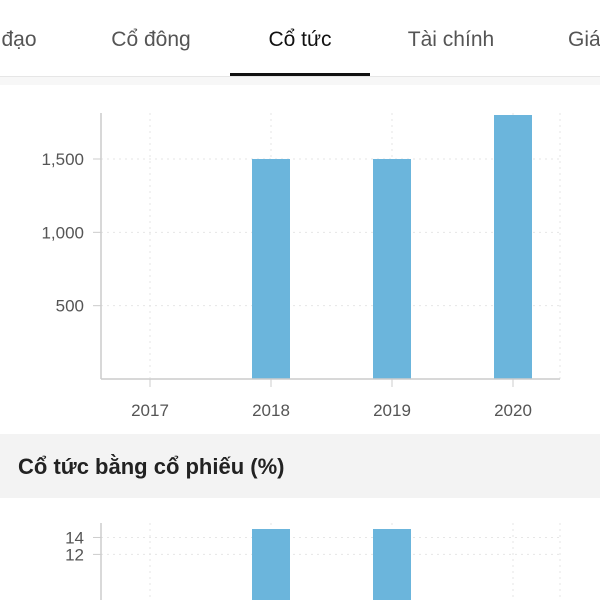 The image size is (600, 600). Describe the element at coordinates (584, 39) in the screenshot. I see `tab-gia: Giá` at that location.